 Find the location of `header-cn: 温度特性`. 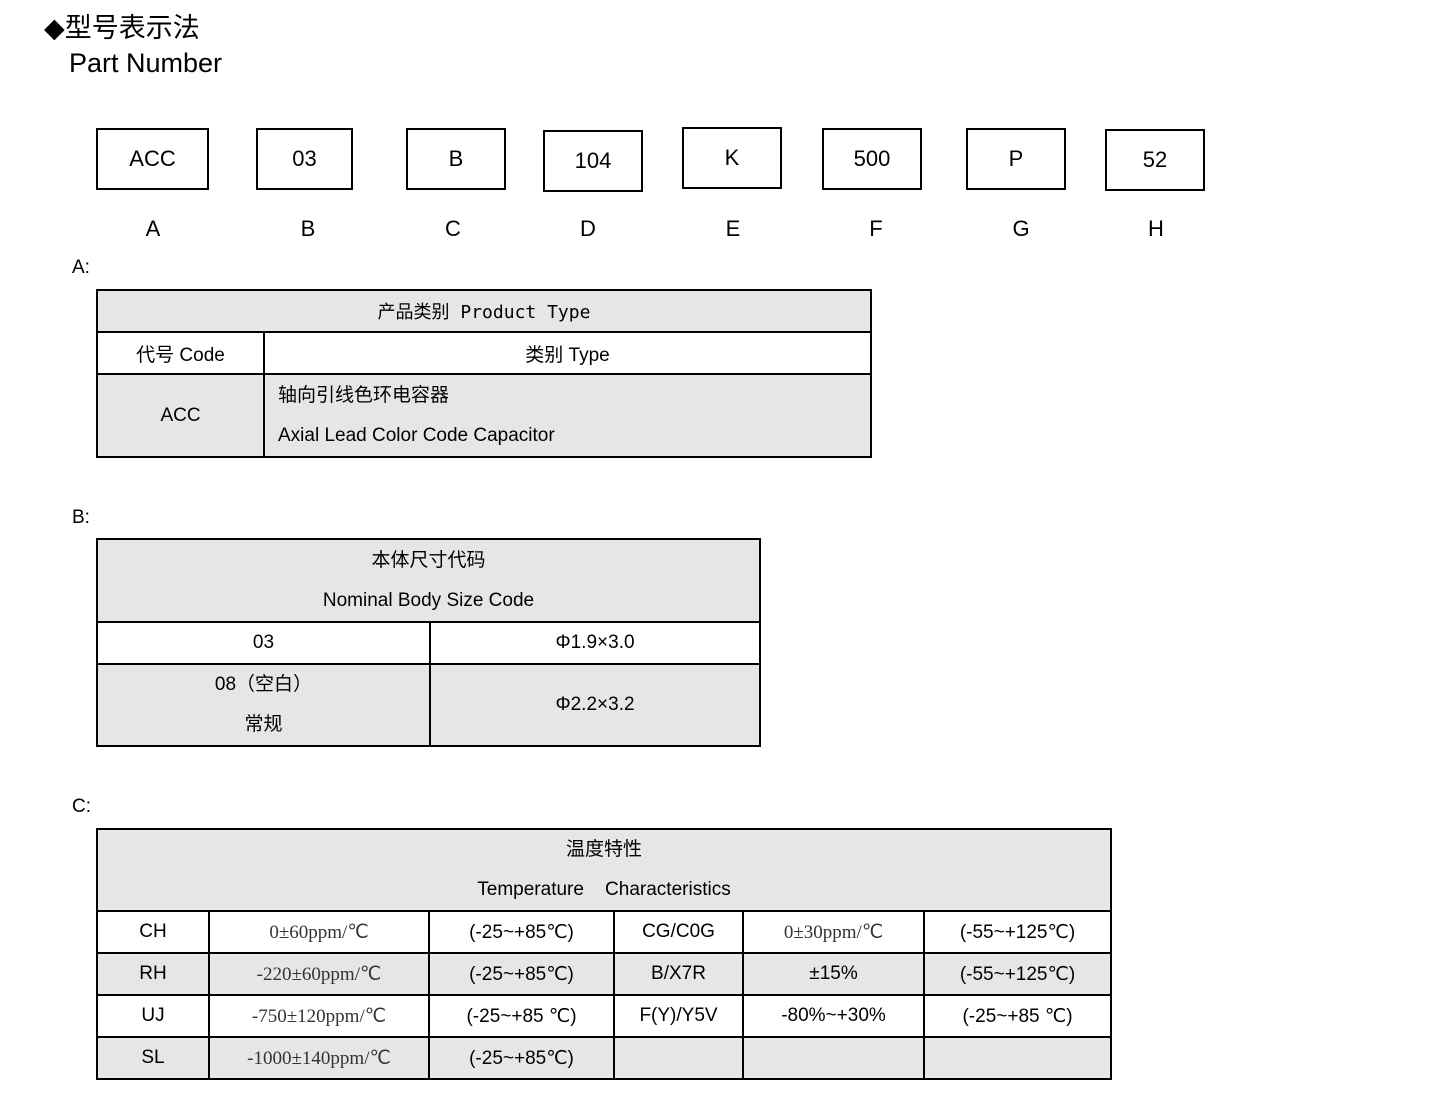

header-cn: 温度特性 is located at coordinates (603, 849).